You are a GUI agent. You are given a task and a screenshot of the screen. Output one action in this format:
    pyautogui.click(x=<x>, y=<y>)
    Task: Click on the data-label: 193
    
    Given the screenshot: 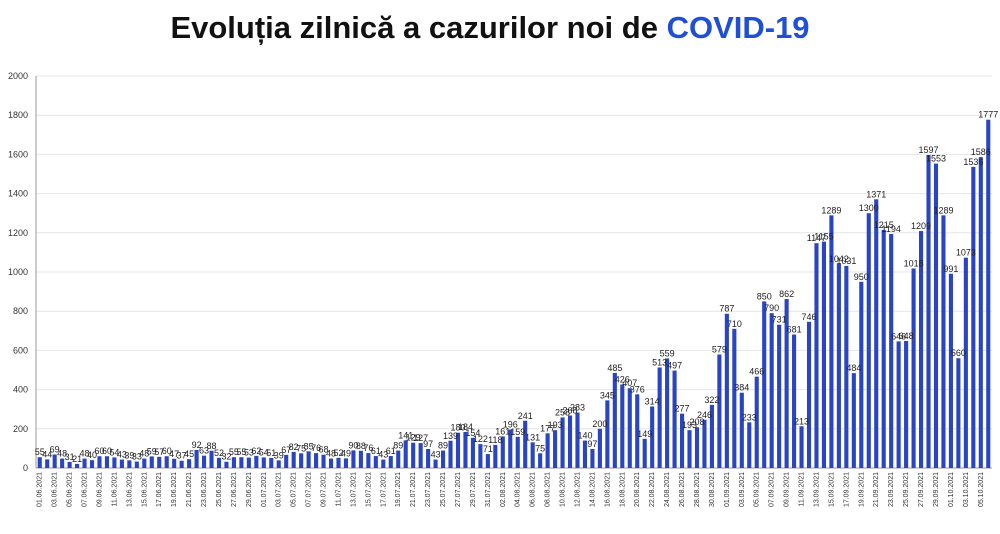 What is the action you would take?
    pyautogui.click(x=555, y=425)
    